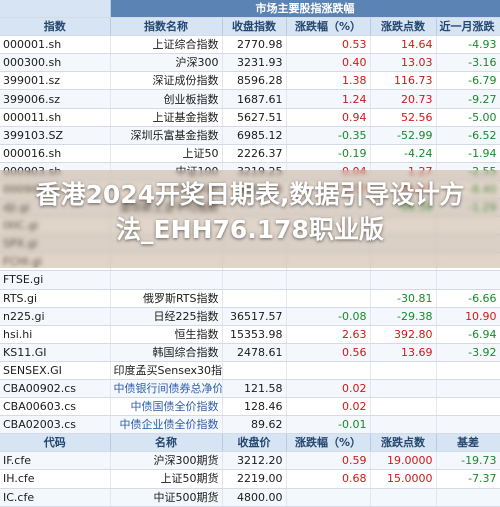 The width and height of the screenshot is (500, 507). Describe the element at coordinates (55, 27) in the screenshot. I see `column-header: 指数` at that location.